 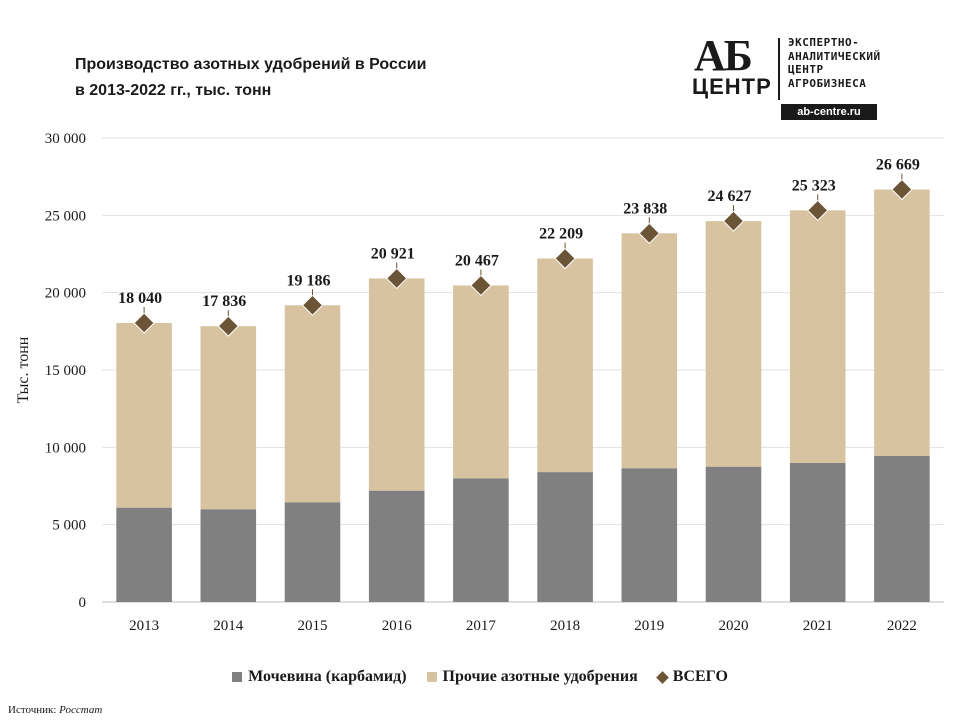 What do you see at coordinates (540, 676) in the screenshot?
I see `legend-label-other: Прочие азотные удобрения` at bounding box center [540, 676].